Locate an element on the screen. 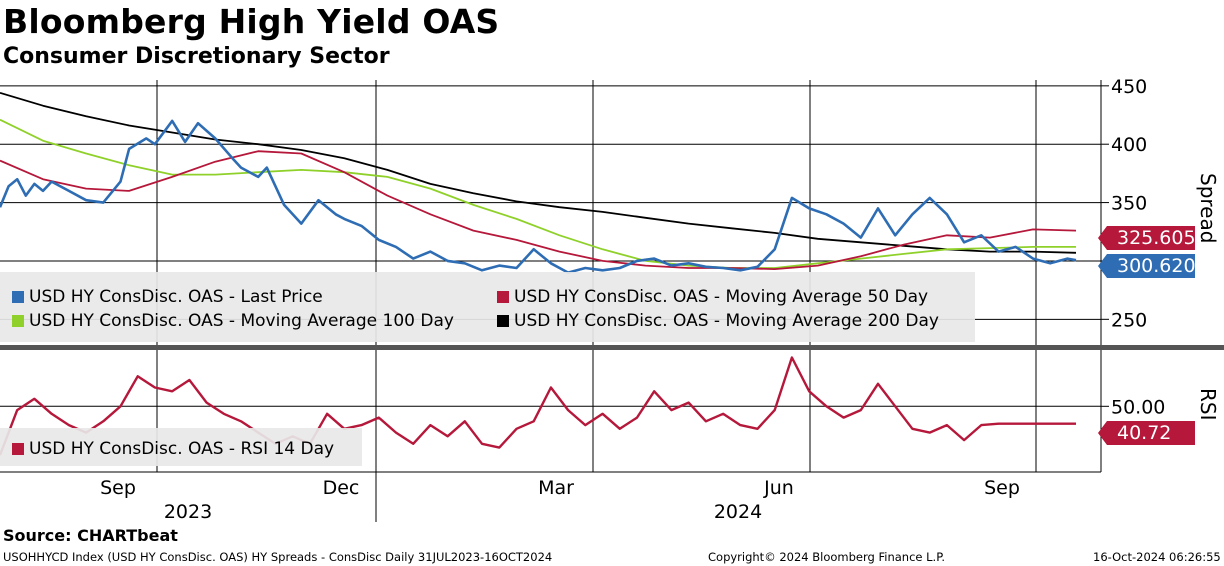 The width and height of the screenshot is (1224, 566). x-tick-label: Mar is located at coordinates (556, 488).